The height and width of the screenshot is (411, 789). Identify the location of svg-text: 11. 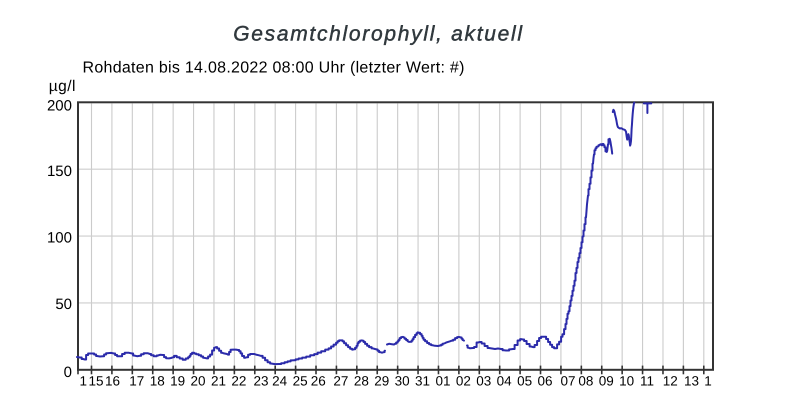
(647, 380).